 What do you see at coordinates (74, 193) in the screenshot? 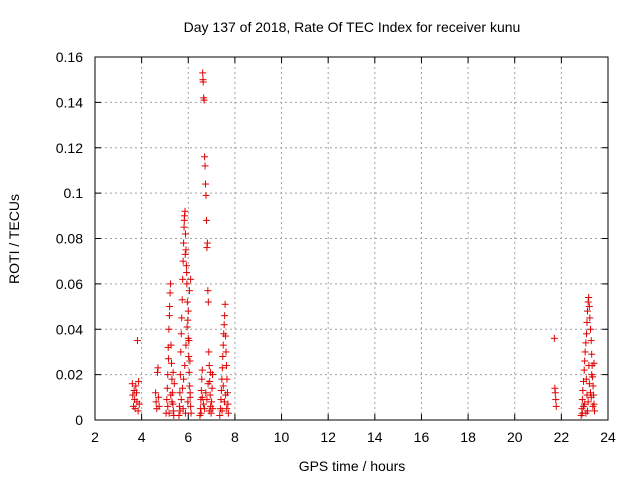
I see `y-tick-label: 0.1` at bounding box center [74, 193].